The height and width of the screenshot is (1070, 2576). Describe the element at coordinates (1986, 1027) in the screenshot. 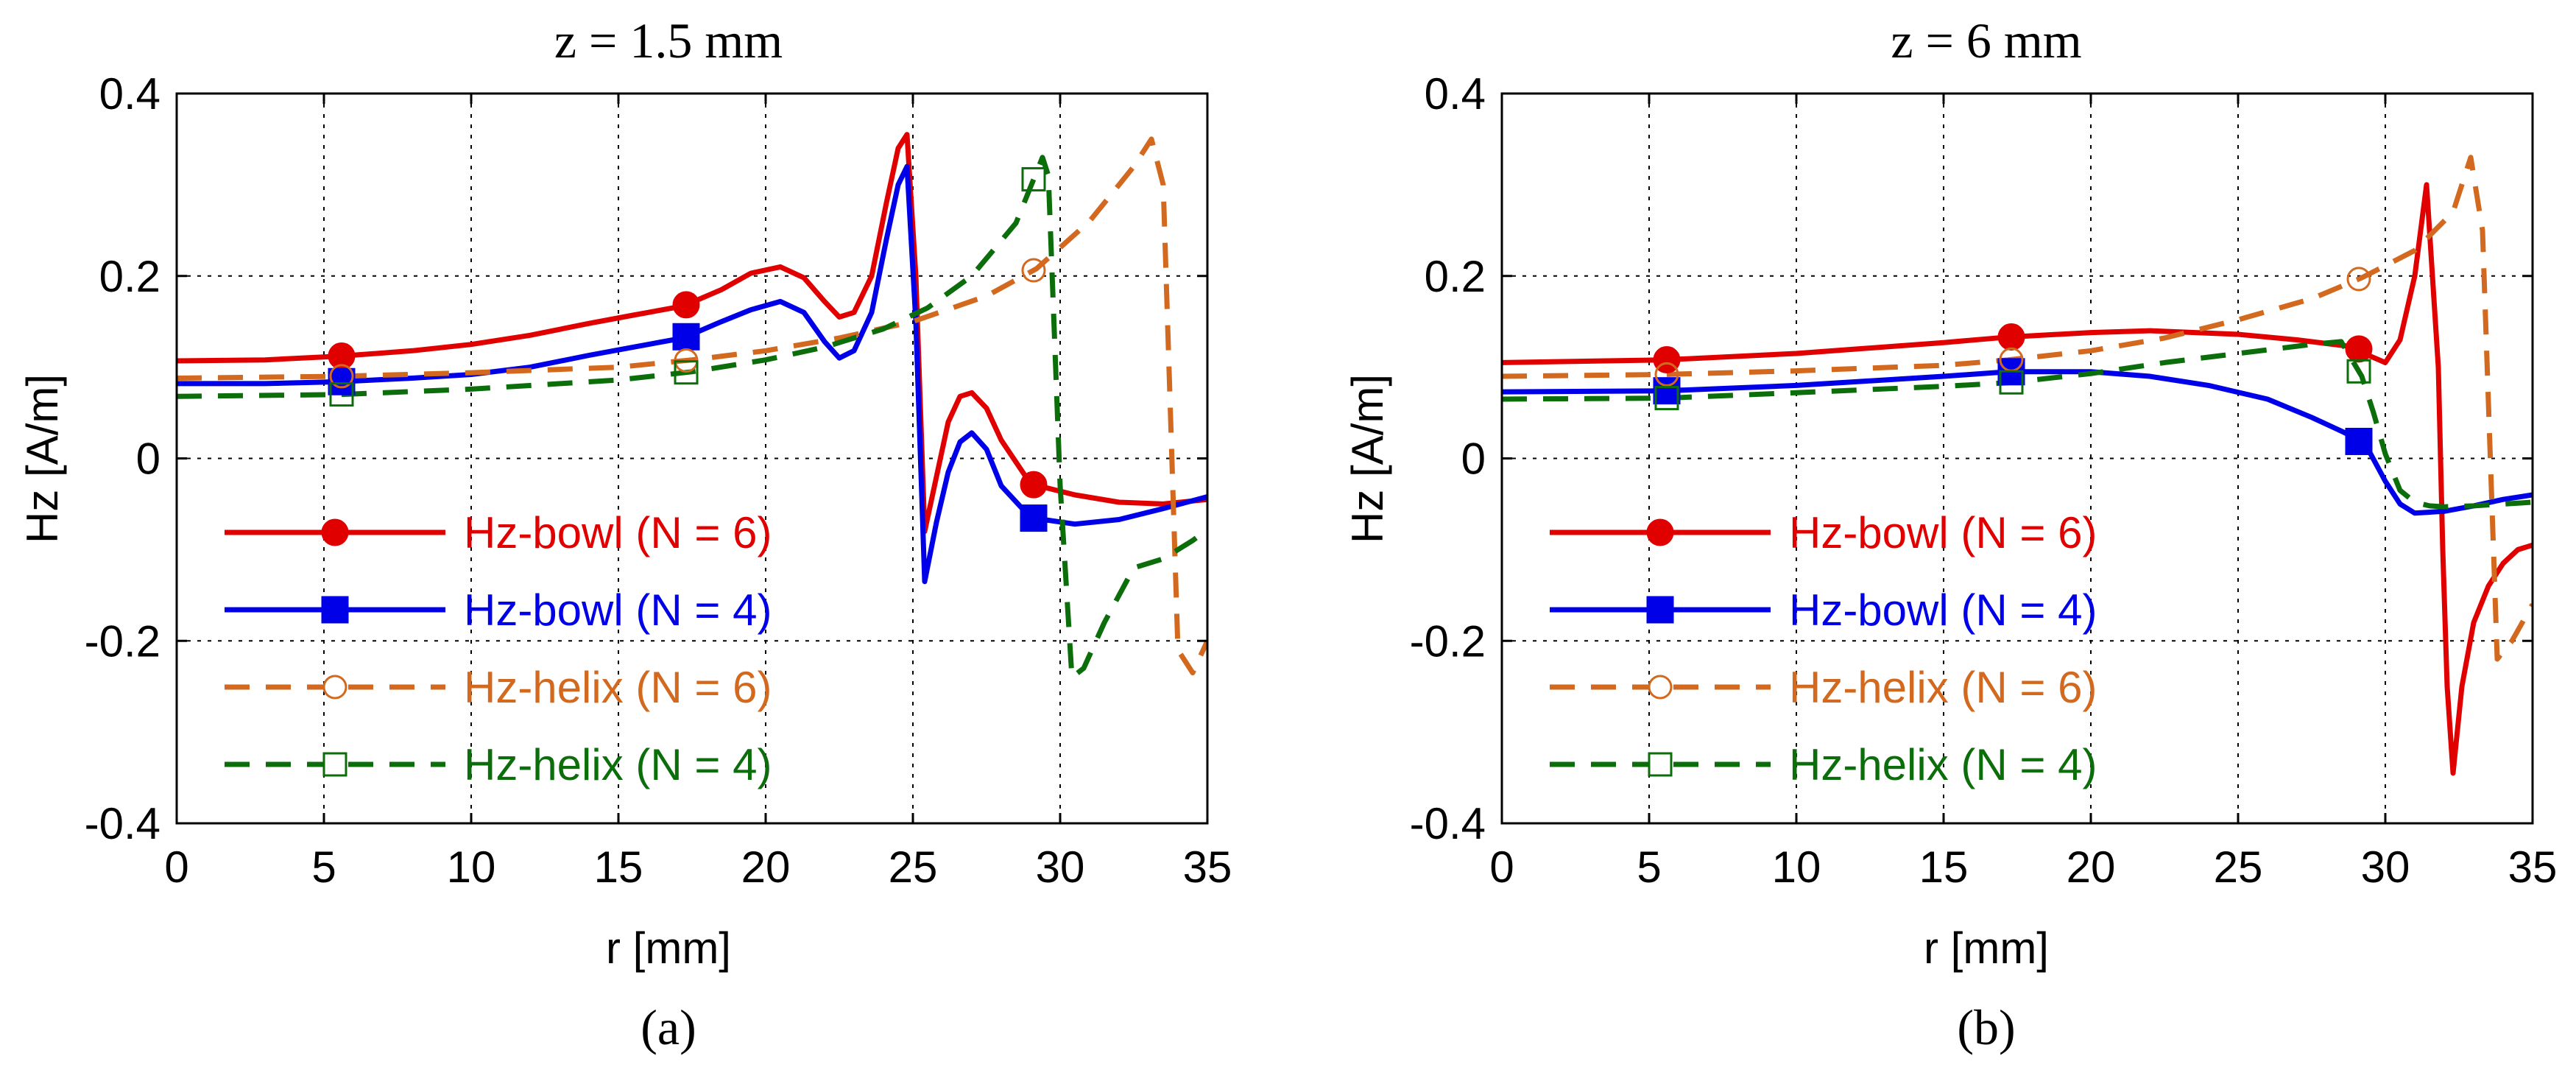

I see `chart-caption: (b)` at that location.